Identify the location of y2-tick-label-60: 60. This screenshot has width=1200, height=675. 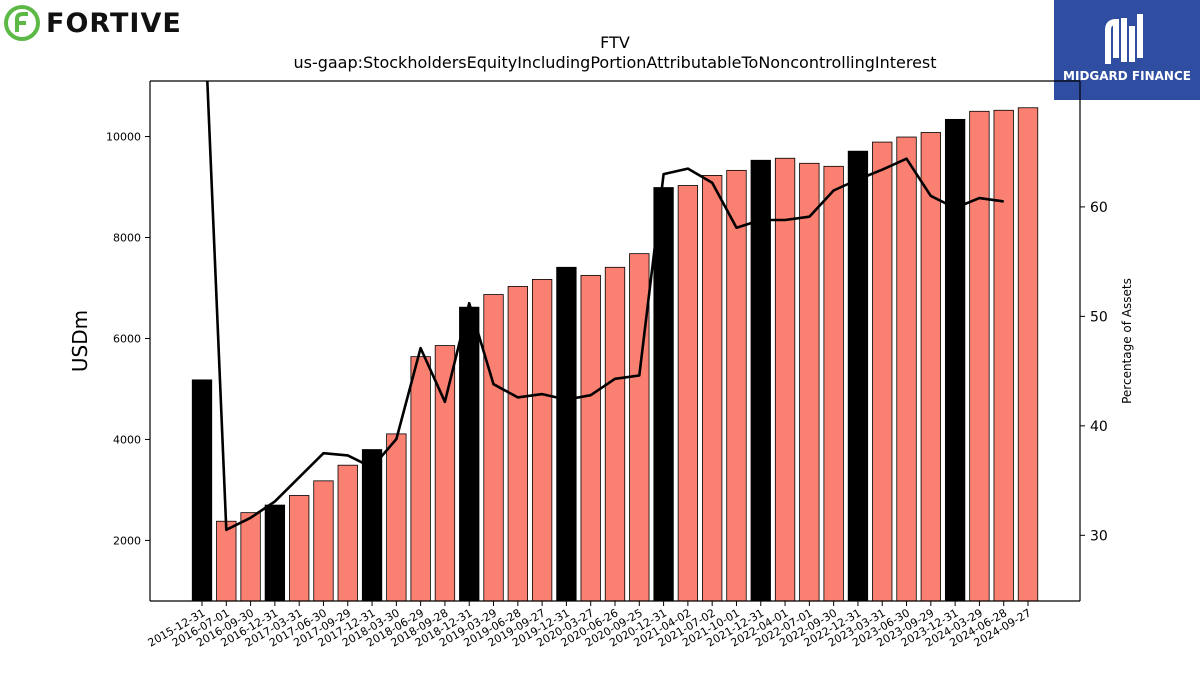
(1099, 208).